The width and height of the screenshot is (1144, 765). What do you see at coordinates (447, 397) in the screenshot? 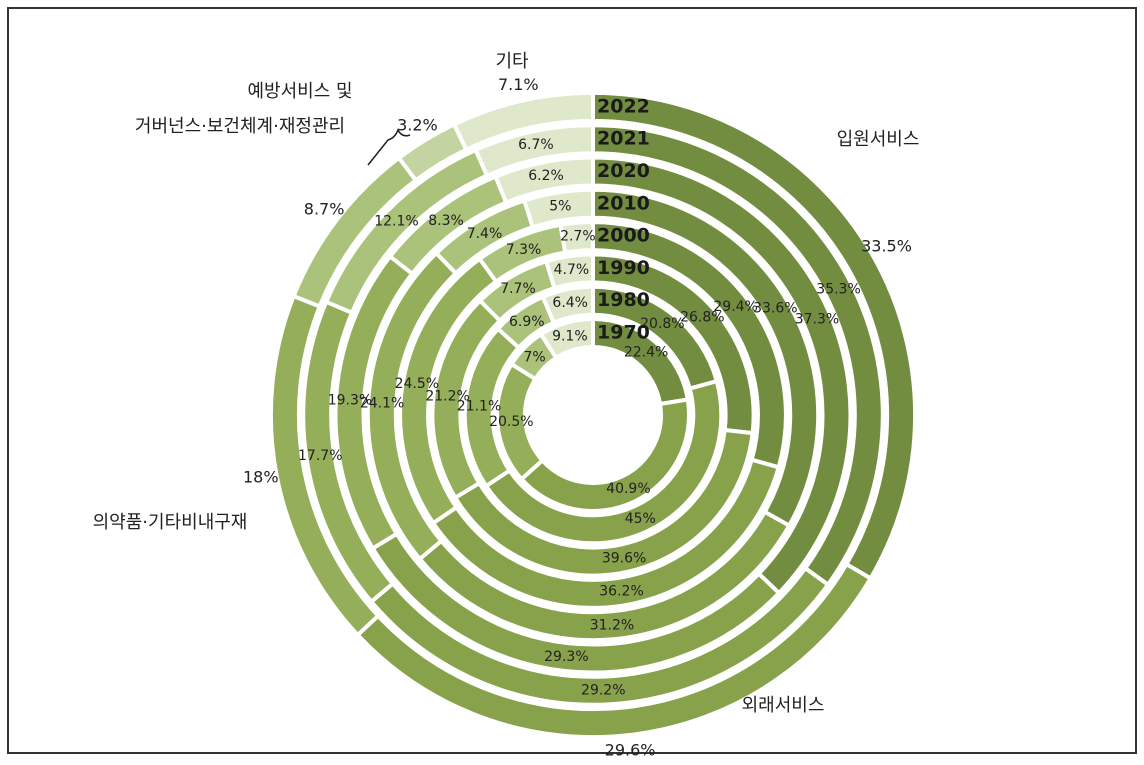
I see `value-label: 21.2%` at bounding box center [447, 397].